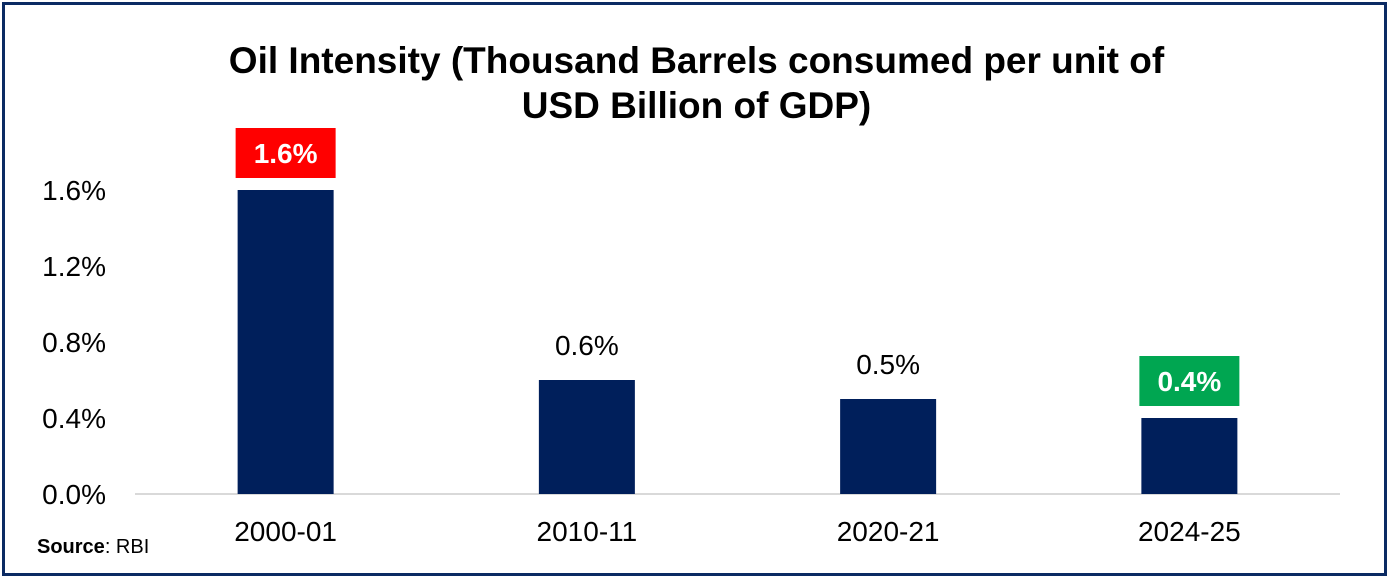 The image size is (1393, 584). I want to click on source-value: : RBI, so click(127, 547).